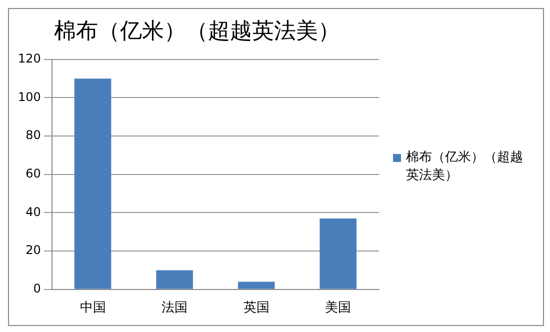  What do you see at coordinates (33, 135) in the screenshot?
I see `y-tick-label: 80` at bounding box center [33, 135].